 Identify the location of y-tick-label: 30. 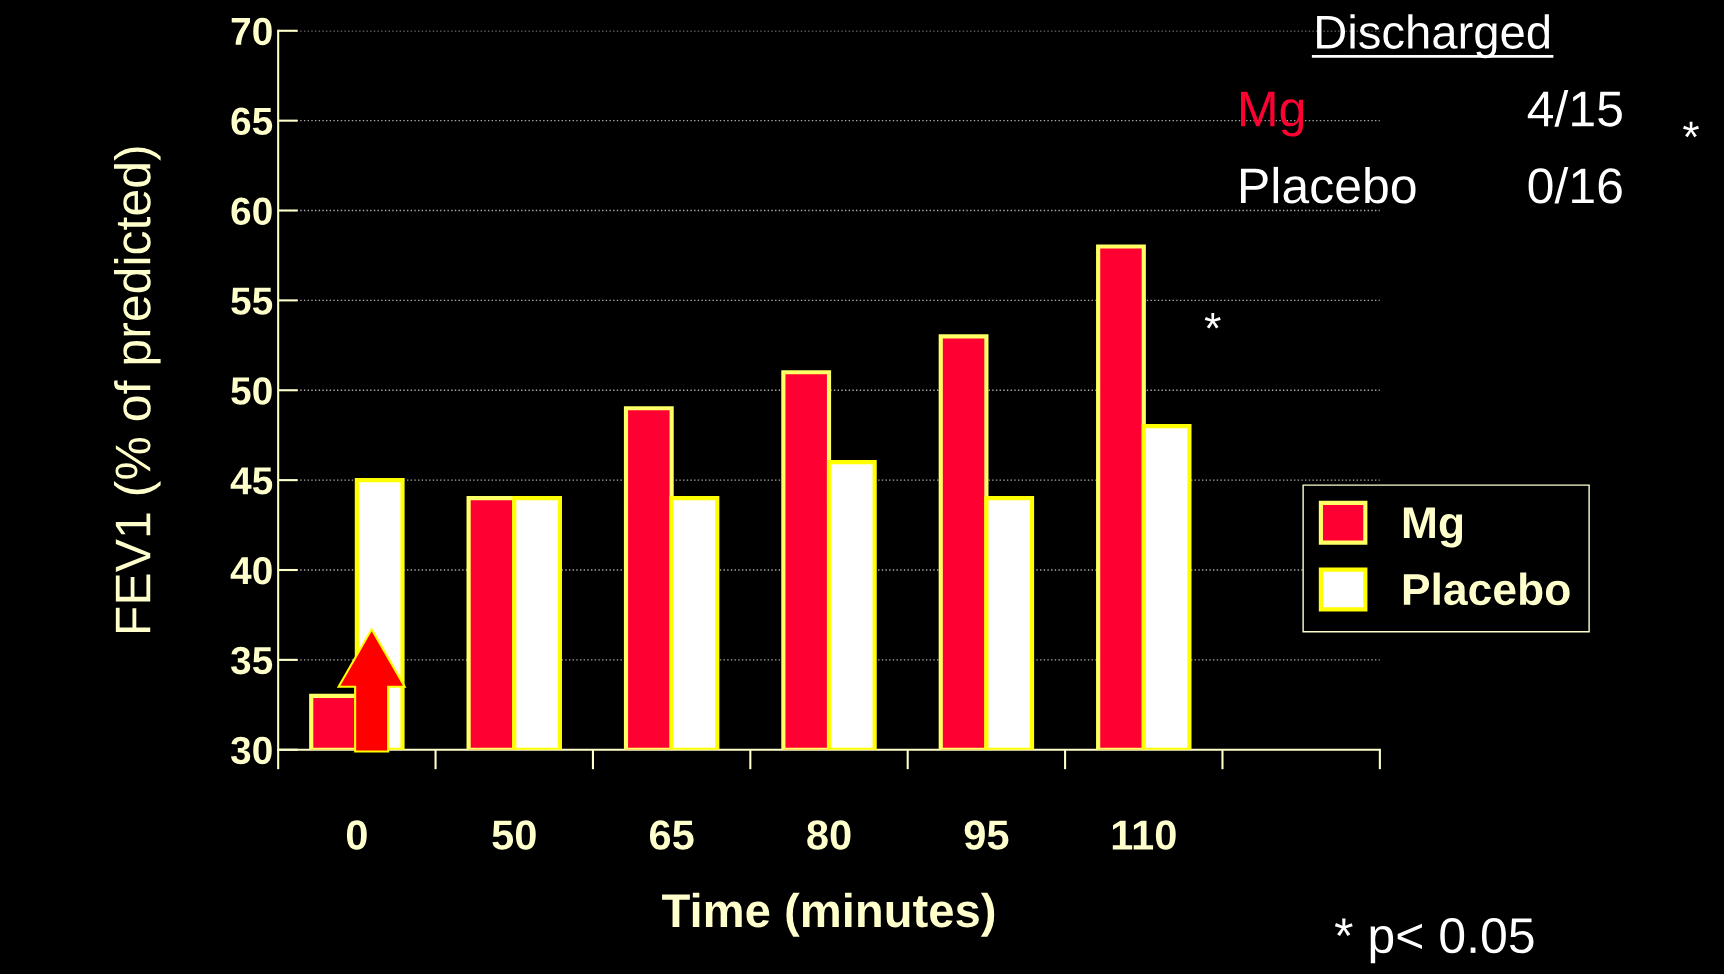
(251, 750).